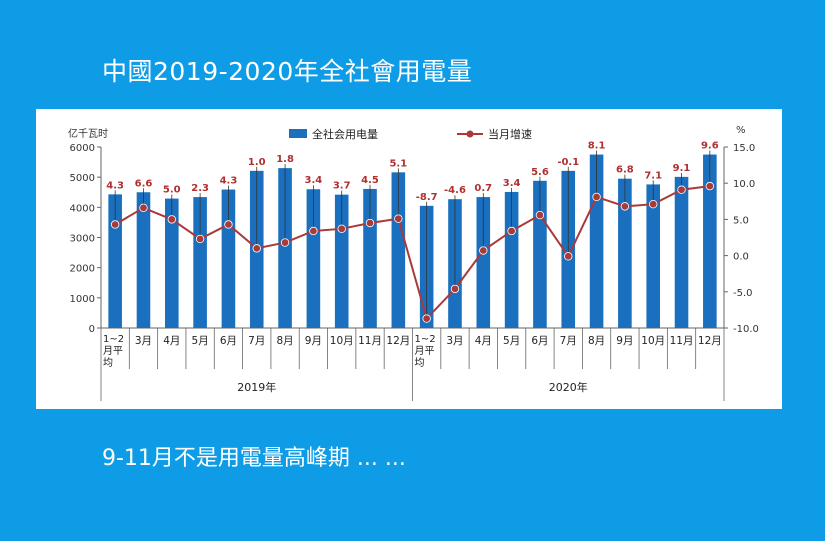  Describe the element at coordinates (510, 134) in the screenshot. I see `legend-line-label: 当月增速` at that location.